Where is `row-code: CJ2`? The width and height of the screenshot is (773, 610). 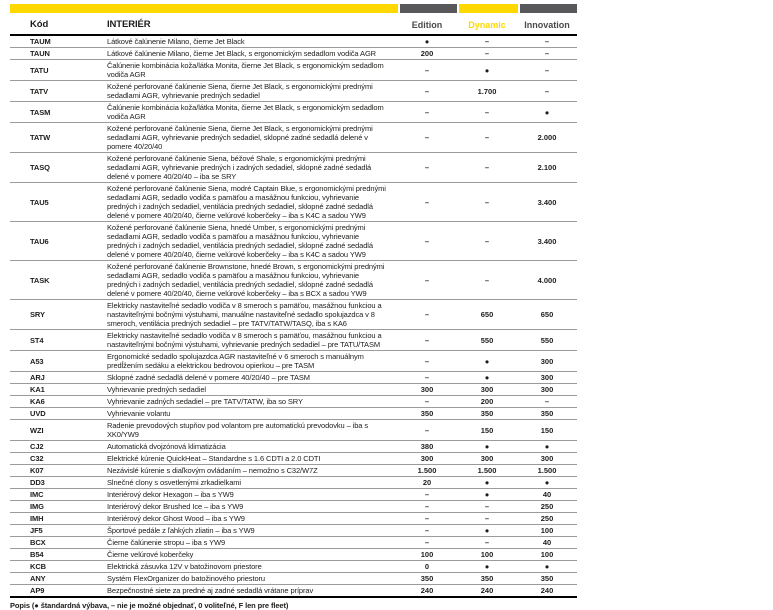 row-code: CJ2 is located at coordinates (37, 446).